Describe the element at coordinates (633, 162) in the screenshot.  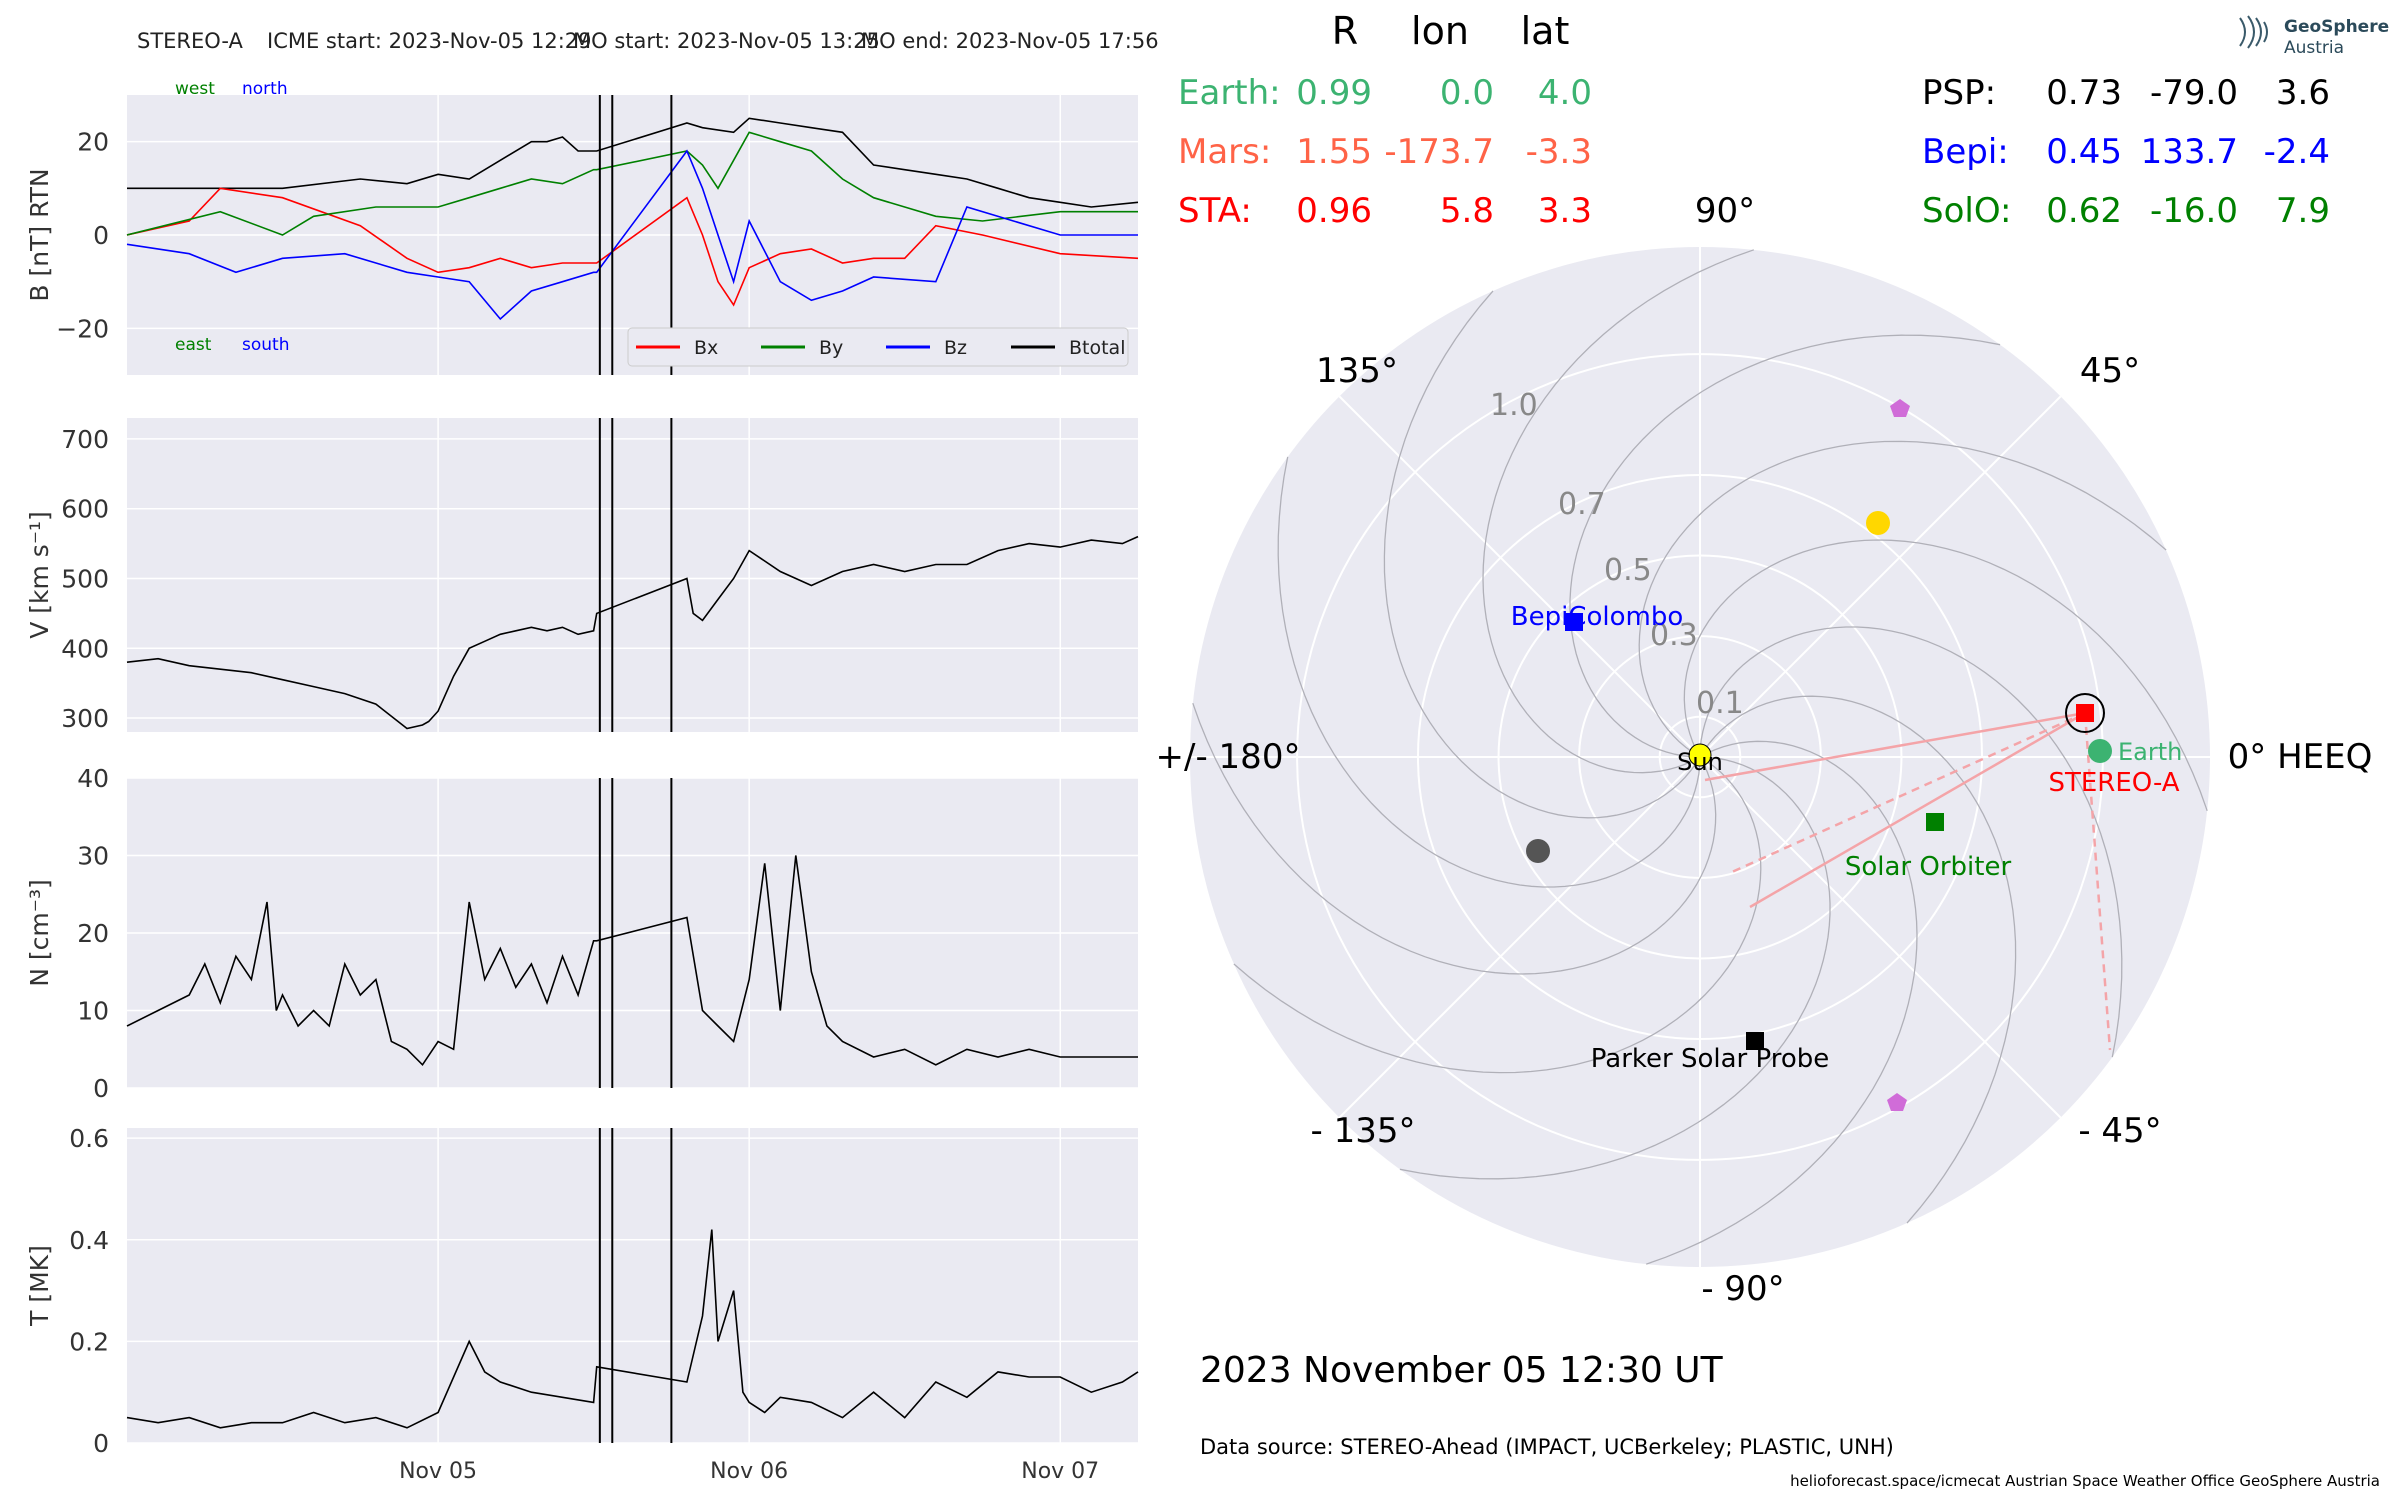
I see `series-line-btotal` at that location.